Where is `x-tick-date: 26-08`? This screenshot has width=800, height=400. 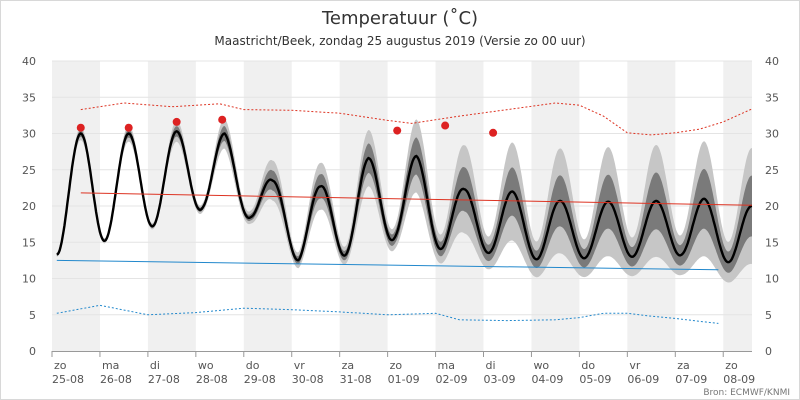
x-tick-date: 26-08 is located at coordinates (116, 379).